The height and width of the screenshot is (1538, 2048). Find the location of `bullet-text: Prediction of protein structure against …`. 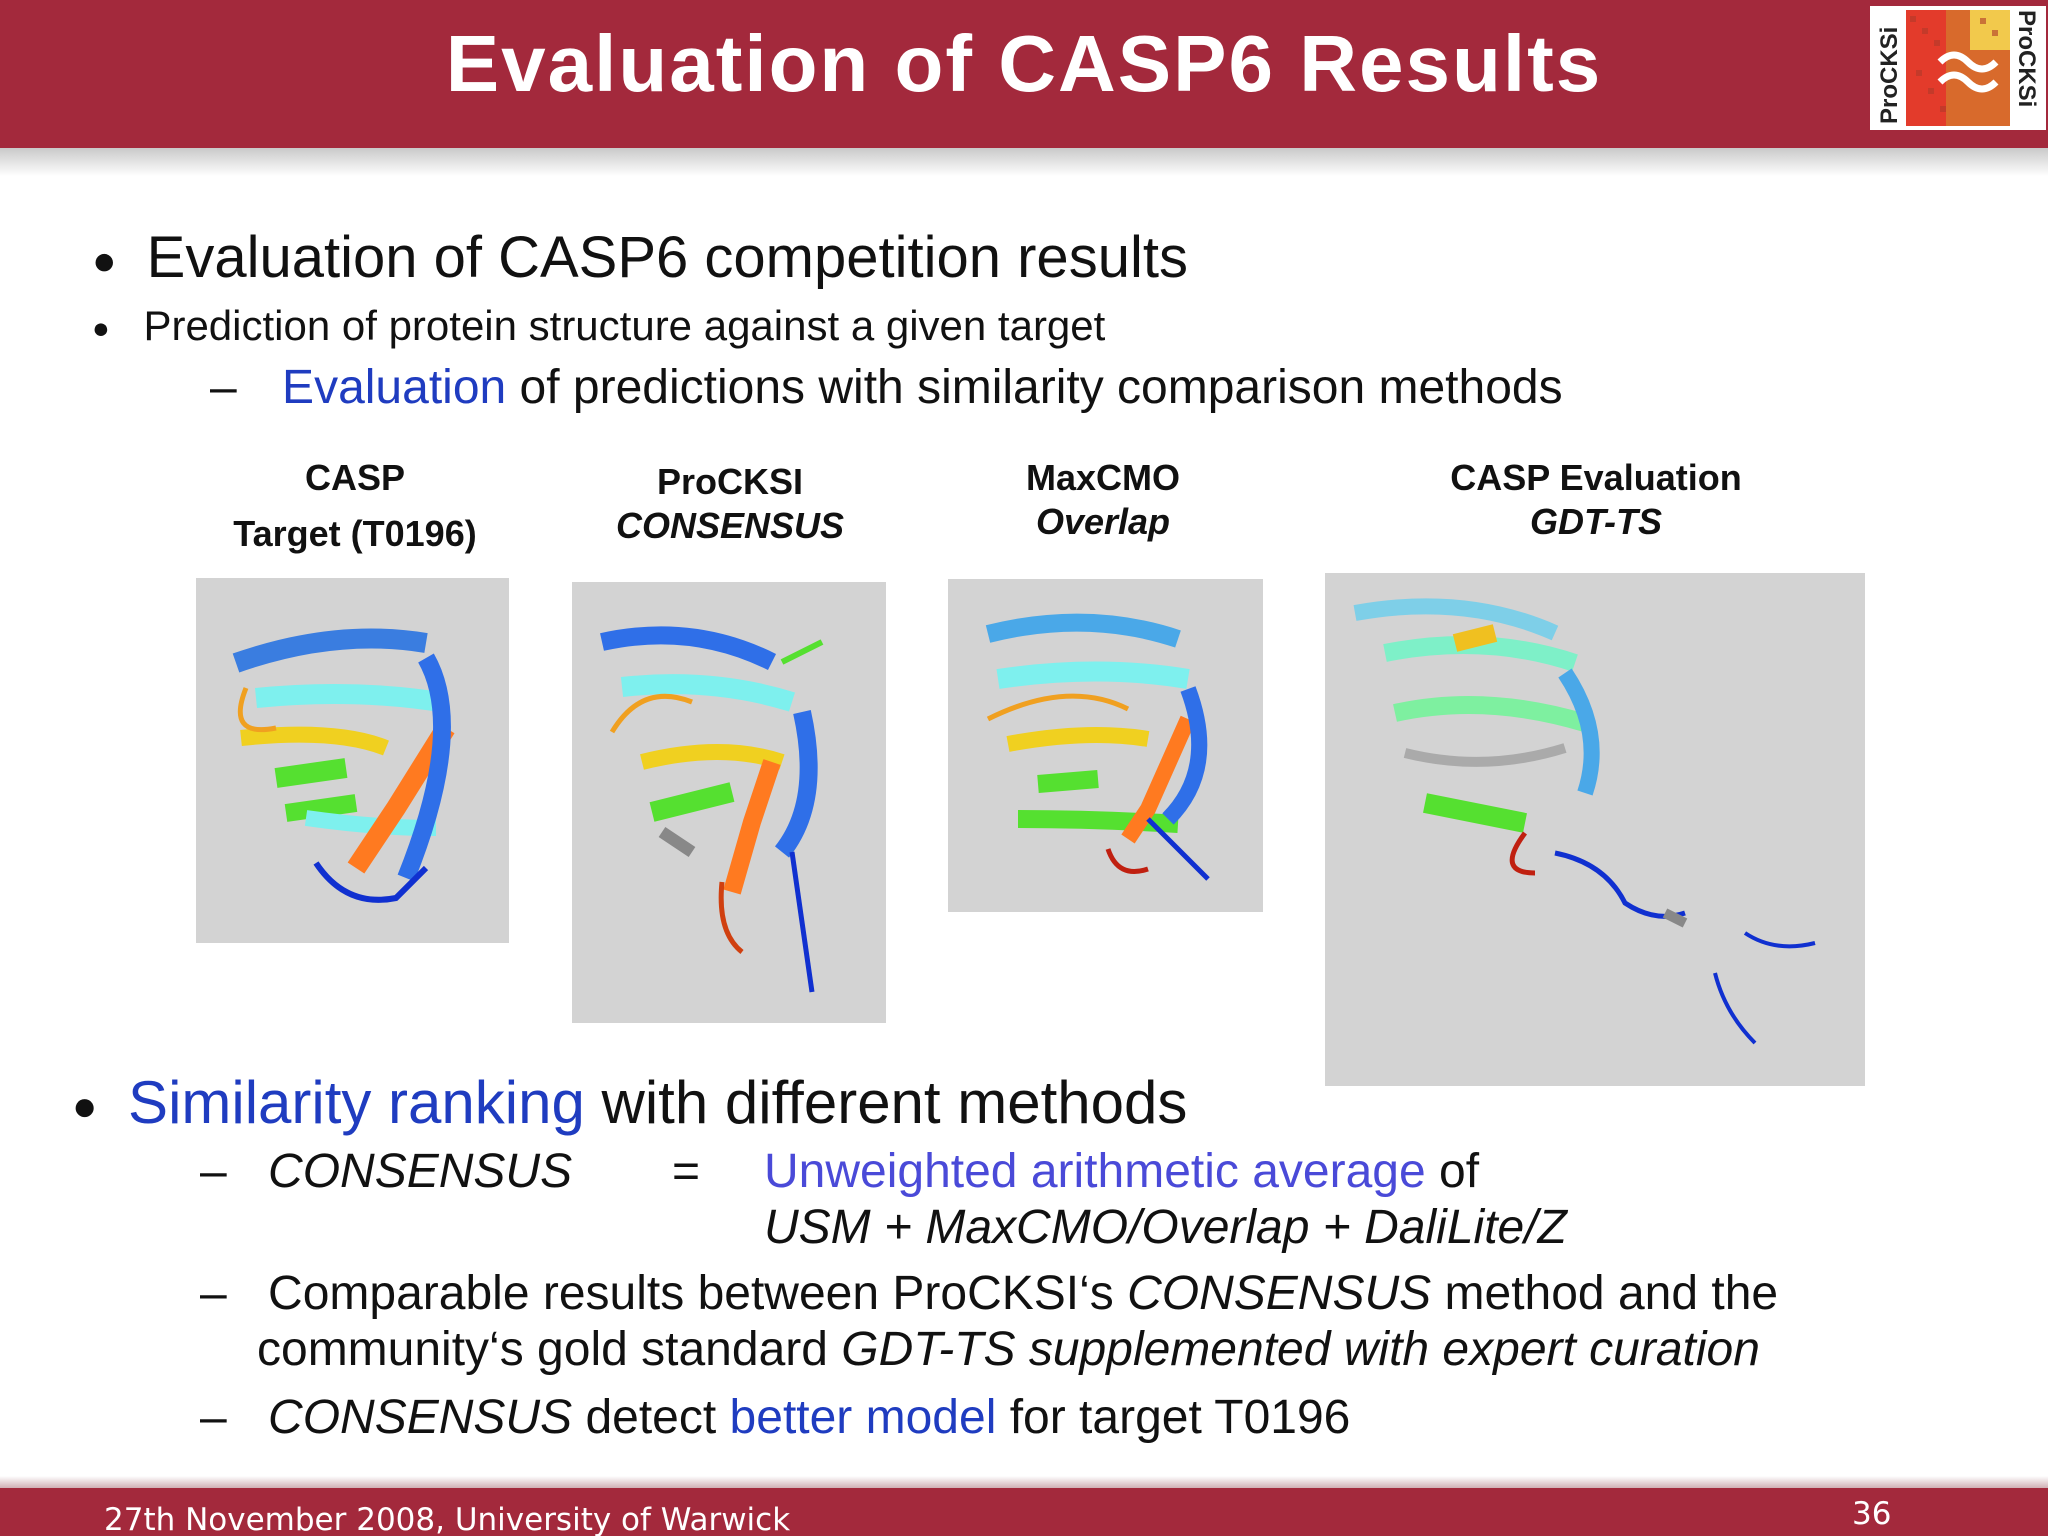

bullet-text: Prediction of protein structure against … is located at coordinates (624, 325).